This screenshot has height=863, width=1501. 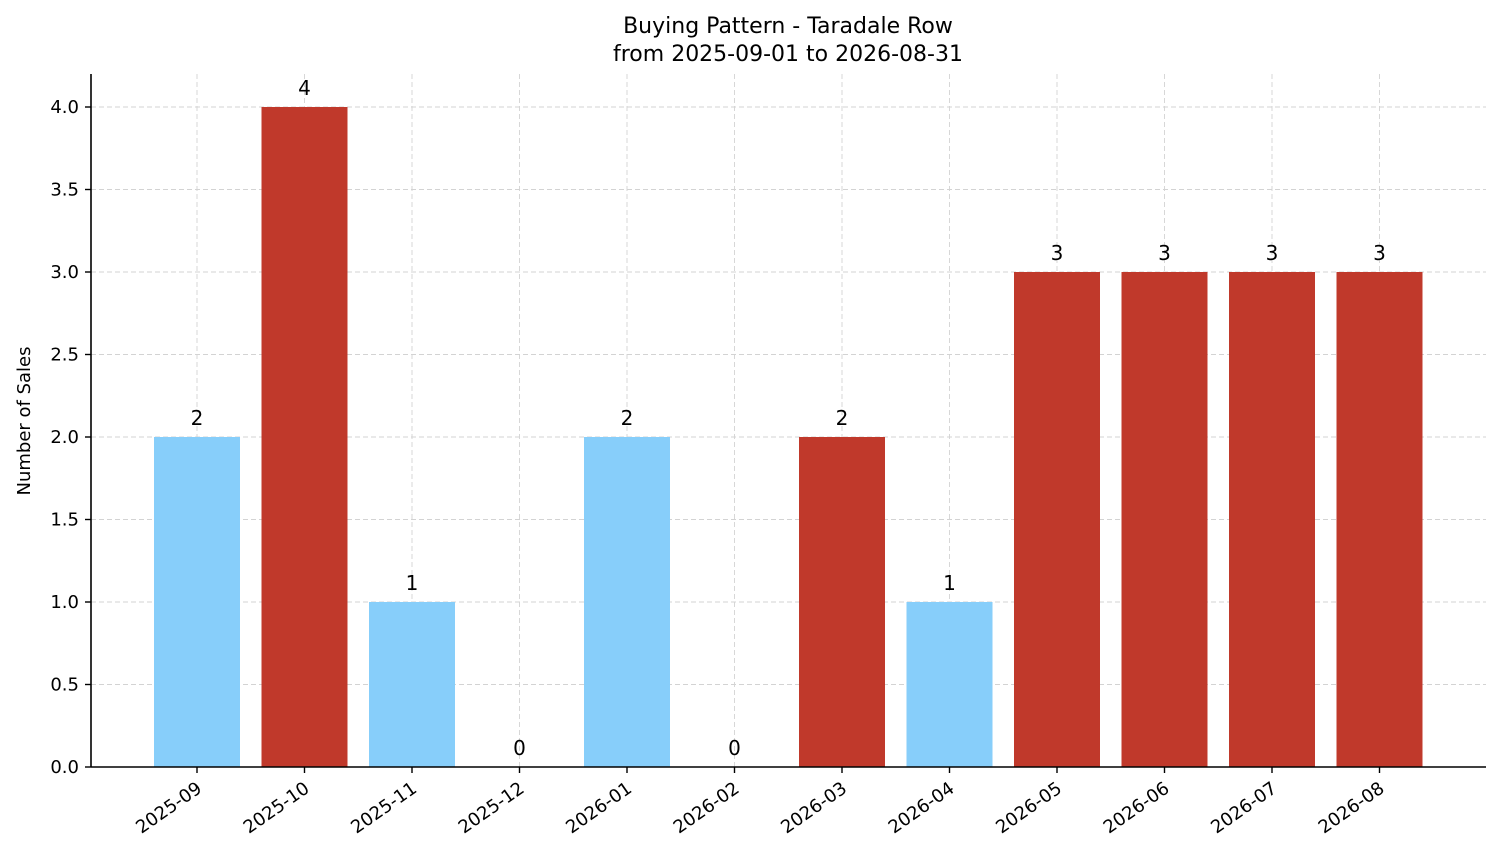 I want to click on x-tick-label: 2025-10, so click(x=277, y=808).